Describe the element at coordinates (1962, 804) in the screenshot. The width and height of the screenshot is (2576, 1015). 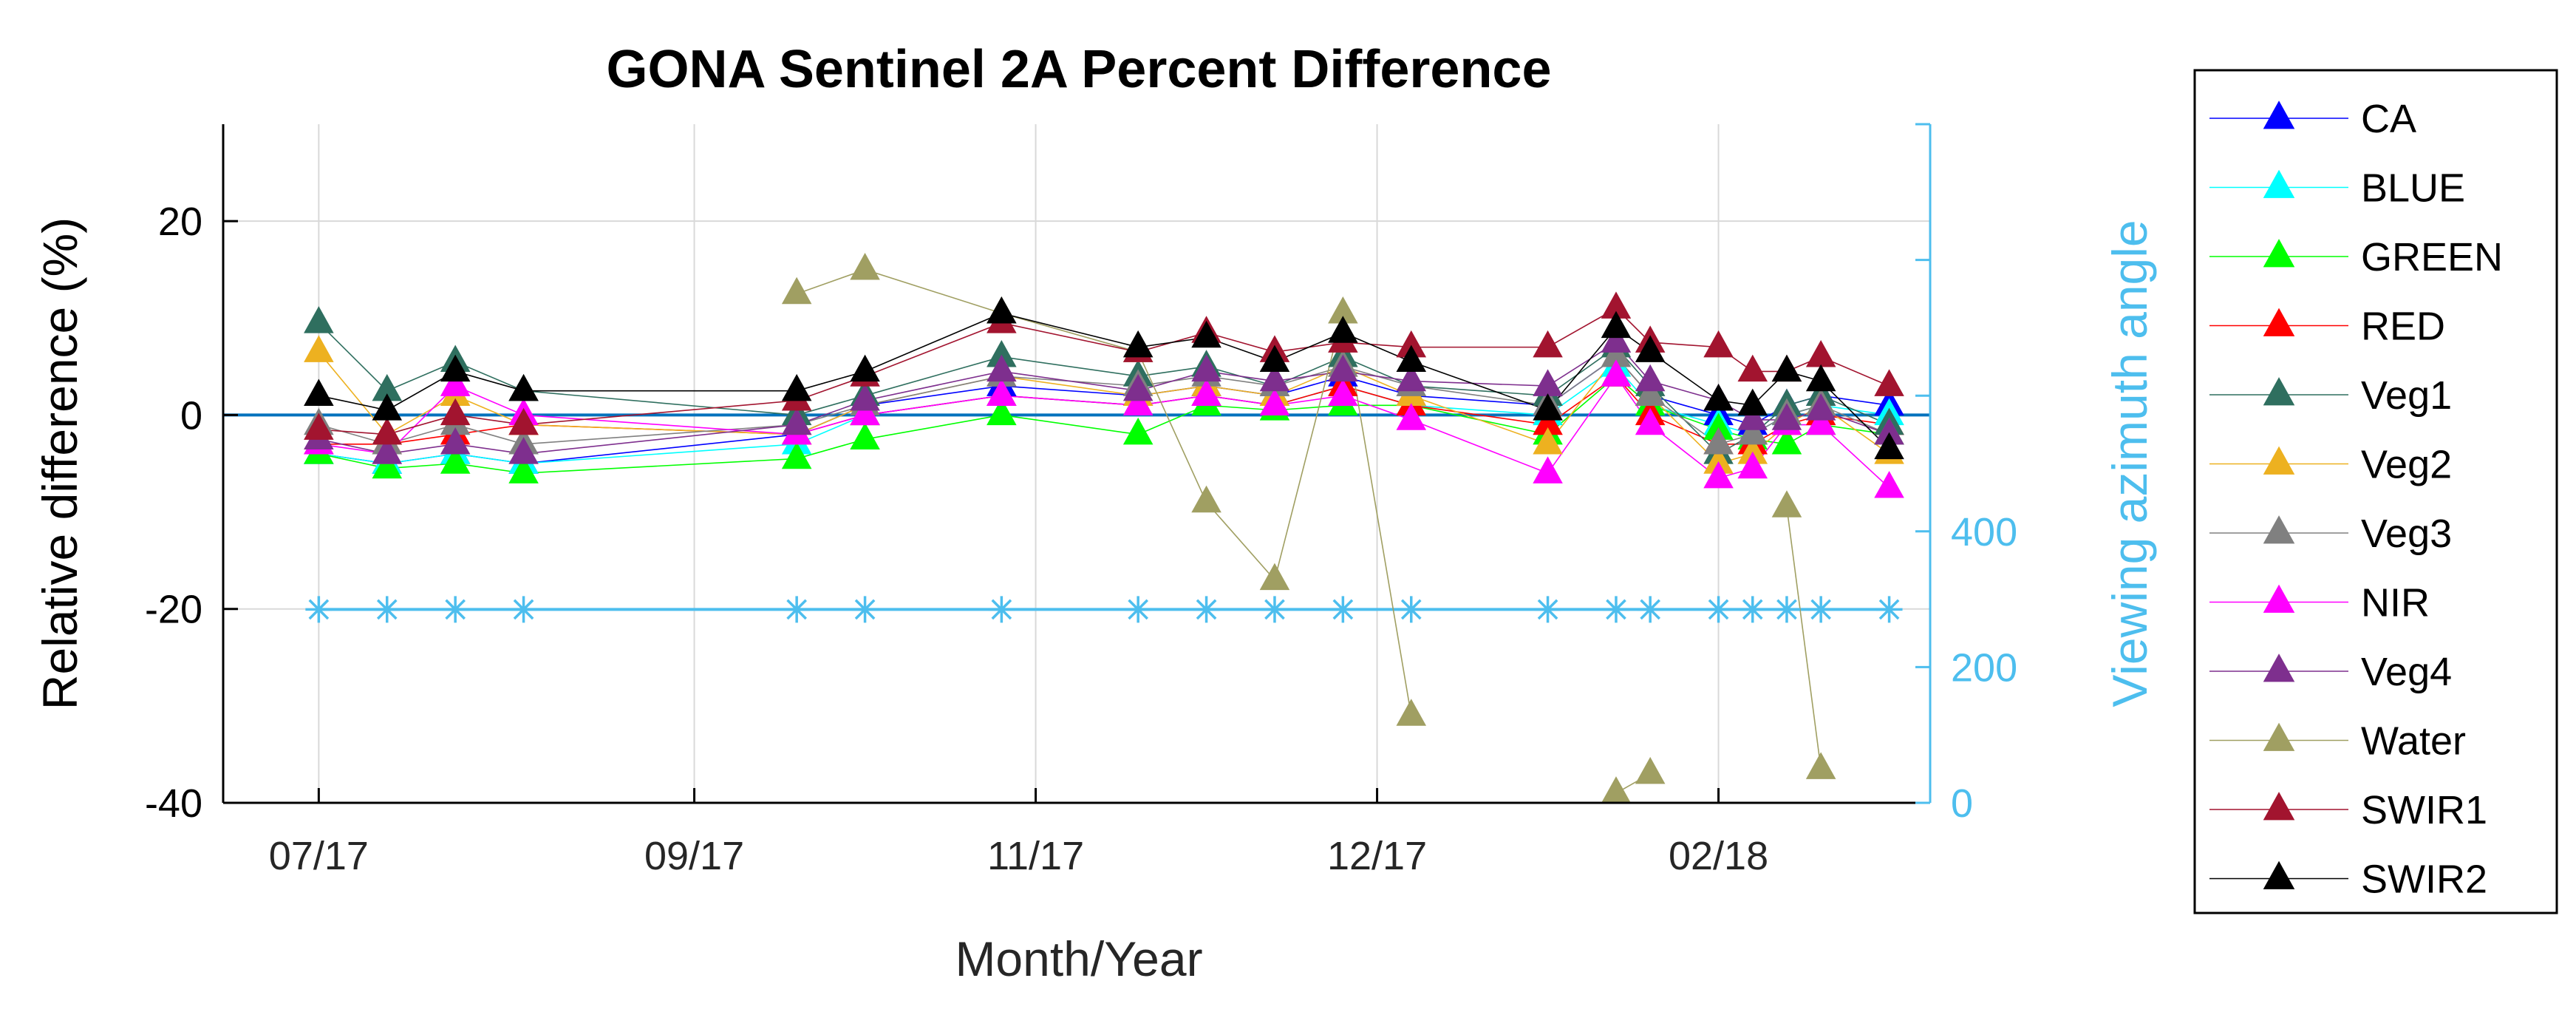
I see `y2-tick-label: 0` at that location.